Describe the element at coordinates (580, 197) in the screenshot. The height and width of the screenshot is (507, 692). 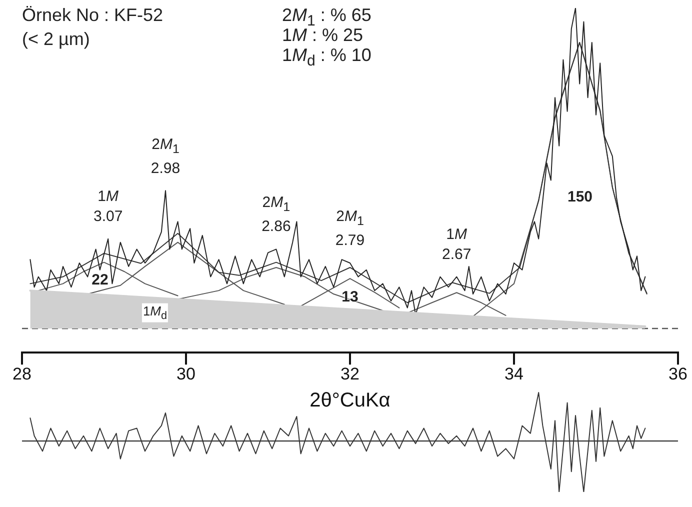
I see `annotation: 150` at that location.